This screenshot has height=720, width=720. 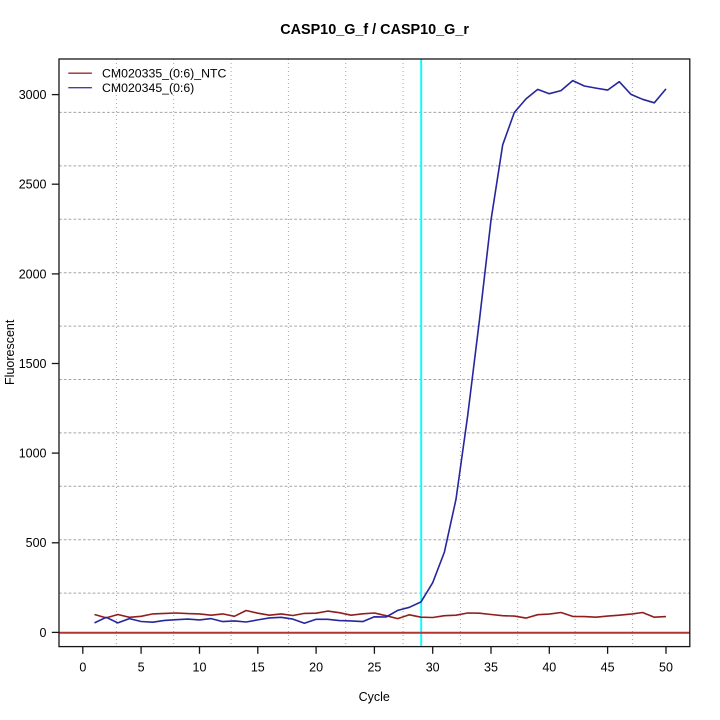 What do you see at coordinates (33, 95) in the screenshot?
I see `svg-text: 3000` at bounding box center [33, 95].